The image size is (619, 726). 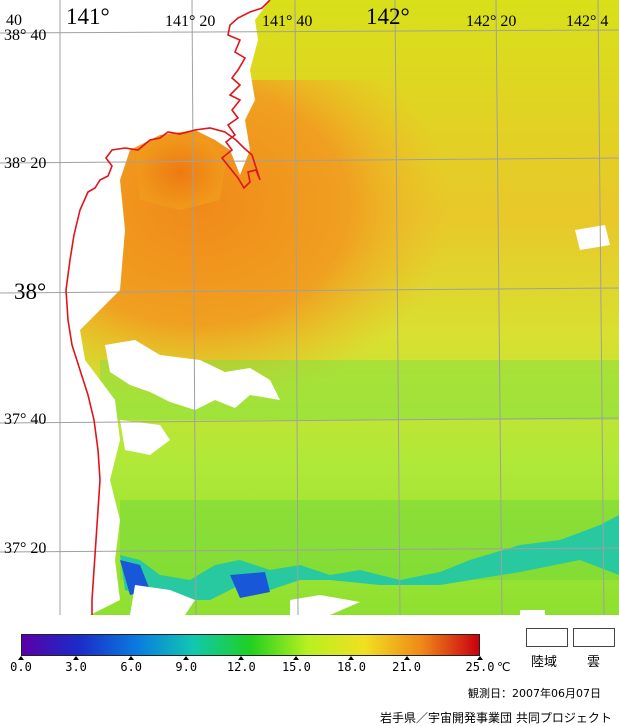 I want to click on colorbar-tick-label: 9.0, so click(x=186, y=667).